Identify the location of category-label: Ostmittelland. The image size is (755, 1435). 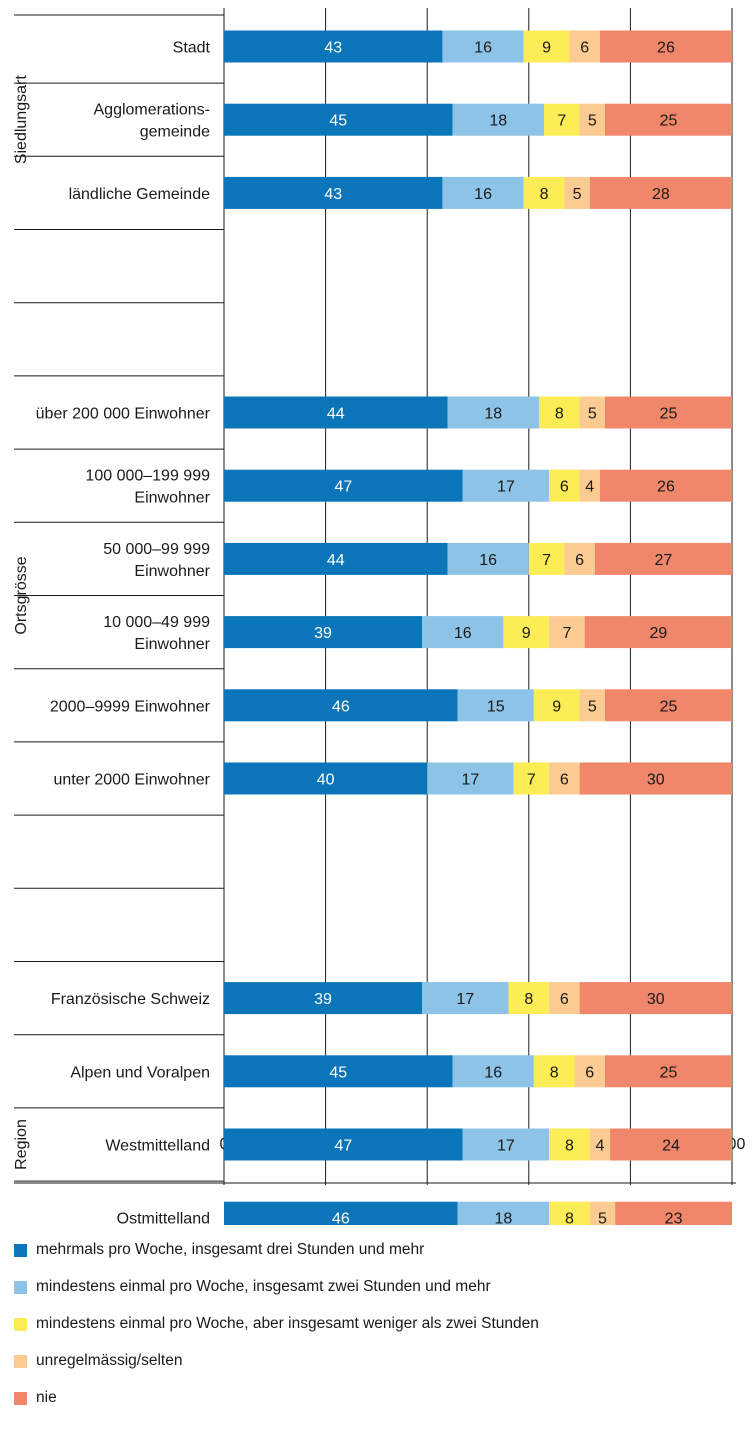
(163, 1218).